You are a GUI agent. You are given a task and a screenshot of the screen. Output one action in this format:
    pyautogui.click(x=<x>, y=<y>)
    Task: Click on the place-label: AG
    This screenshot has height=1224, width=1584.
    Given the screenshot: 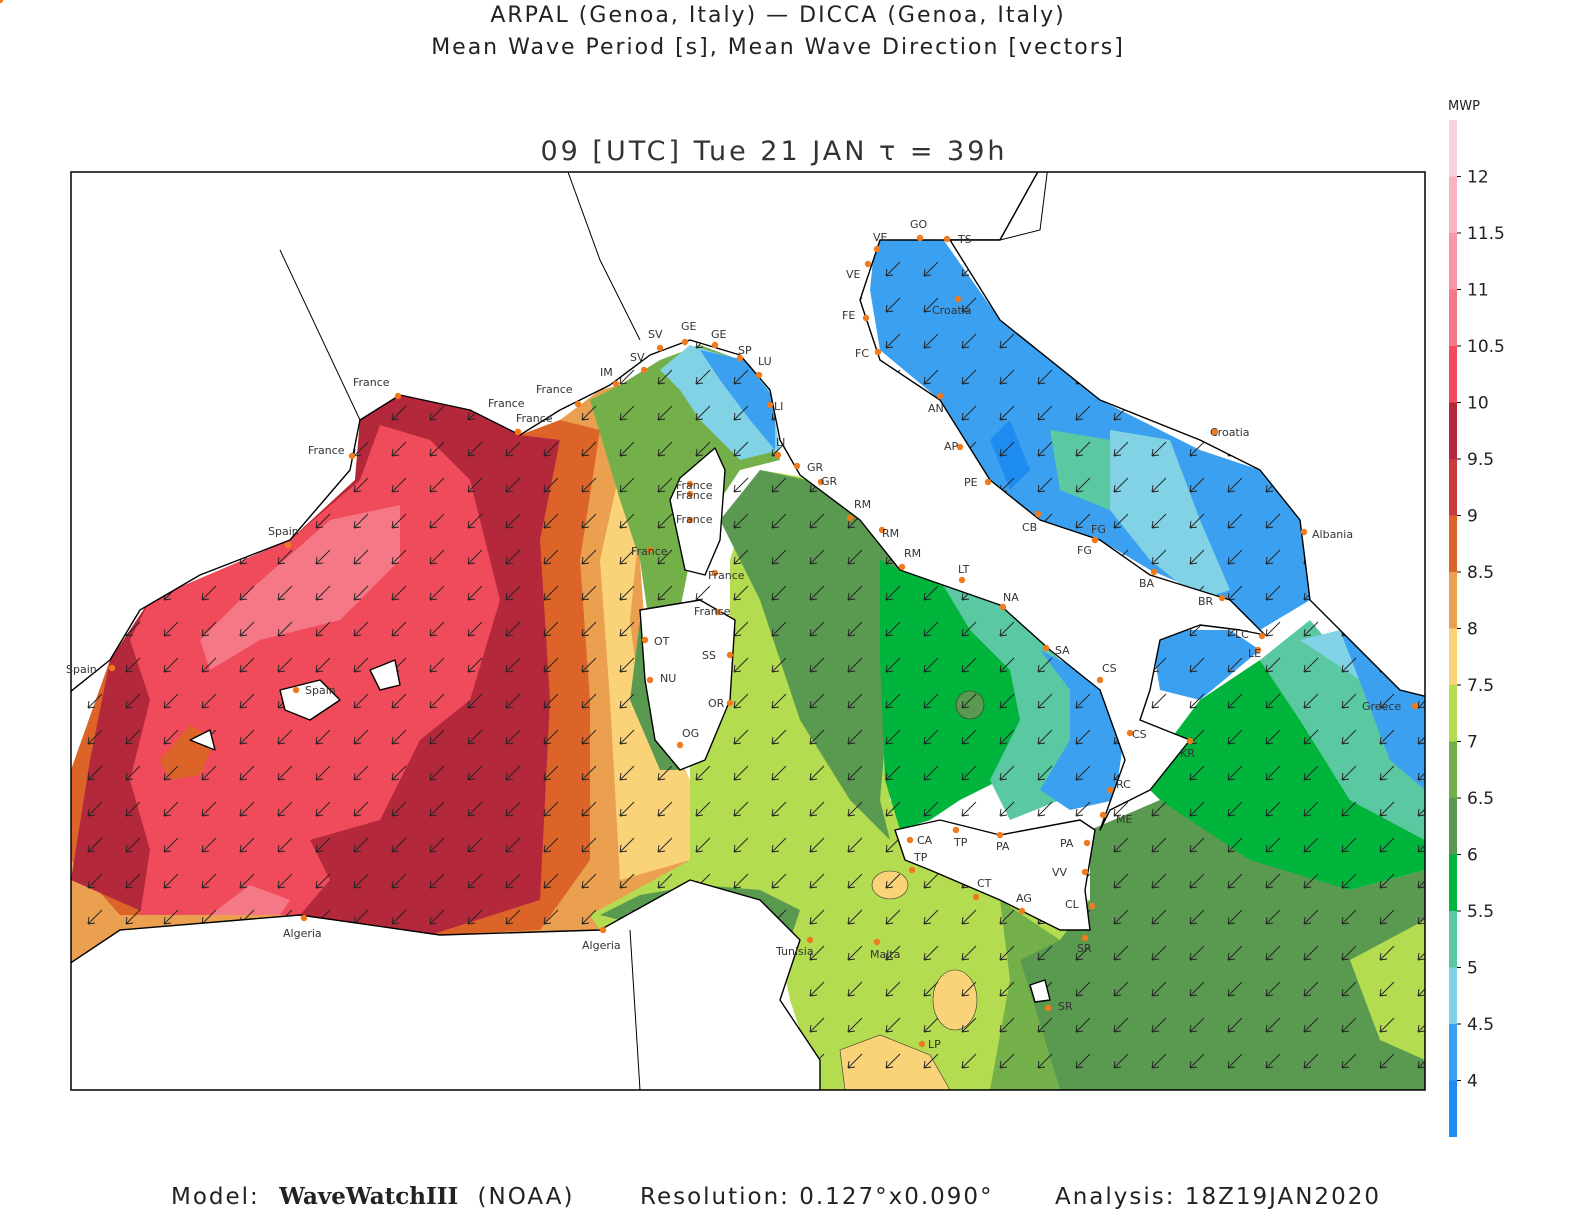 What is the action you would take?
    pyautogui.click(x=8, y=1)
    